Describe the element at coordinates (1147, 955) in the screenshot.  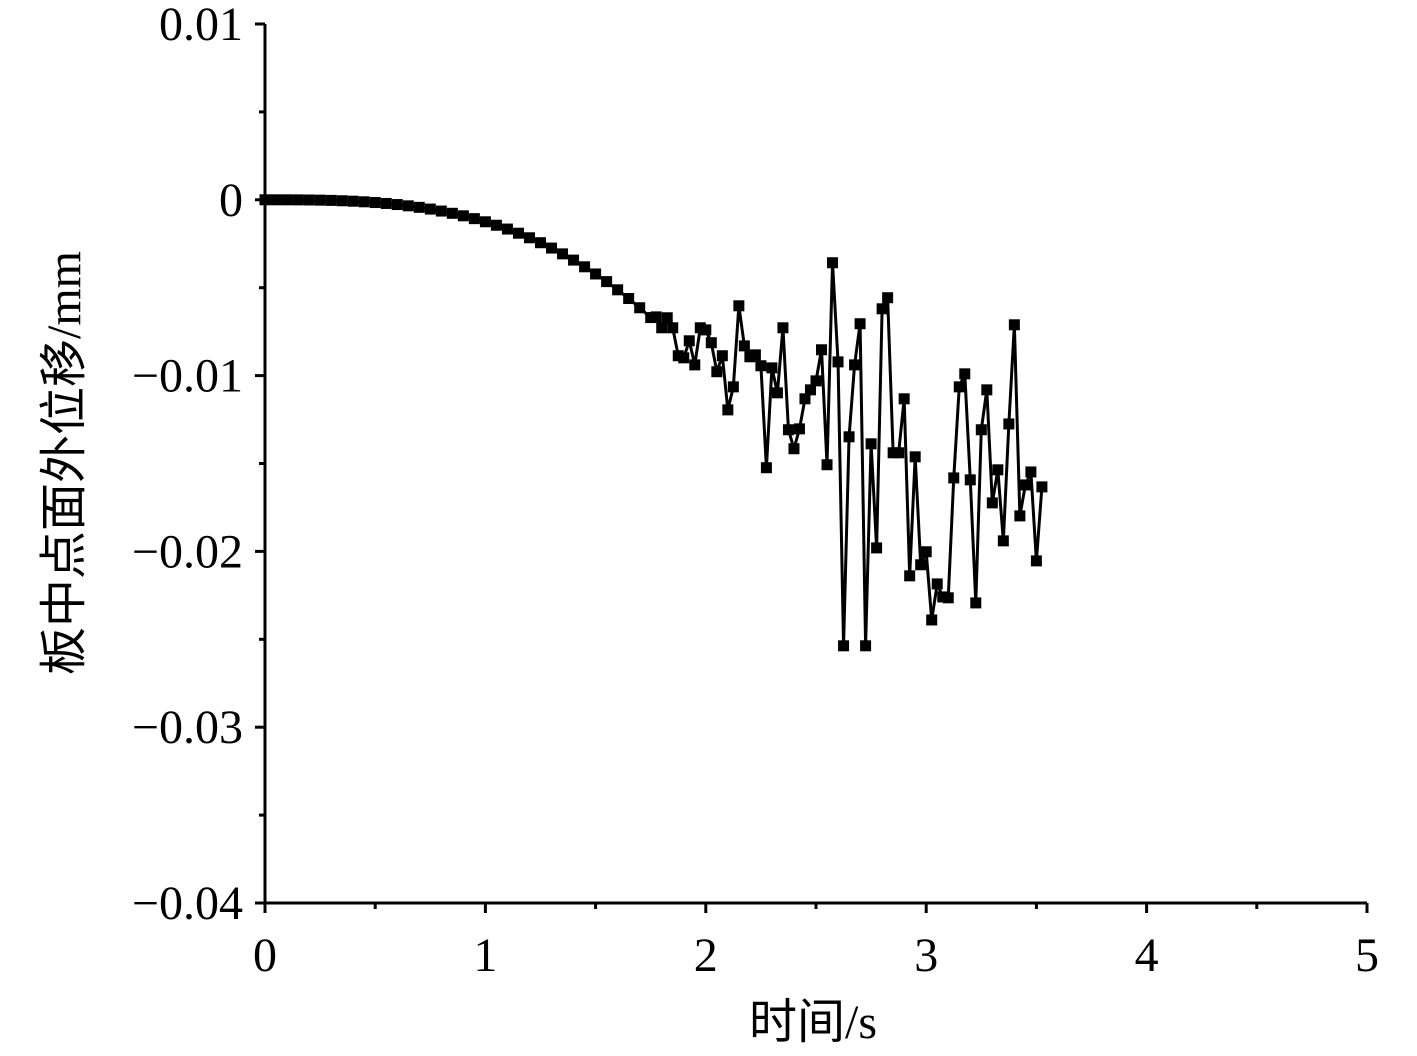
I see `x-tick-label: 4` at that location.